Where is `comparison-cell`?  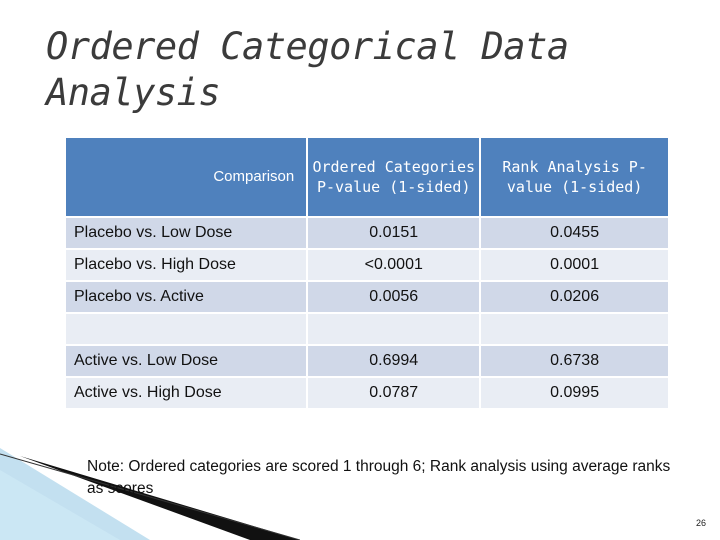
comparison-cell is located at coordinates (186, 329).